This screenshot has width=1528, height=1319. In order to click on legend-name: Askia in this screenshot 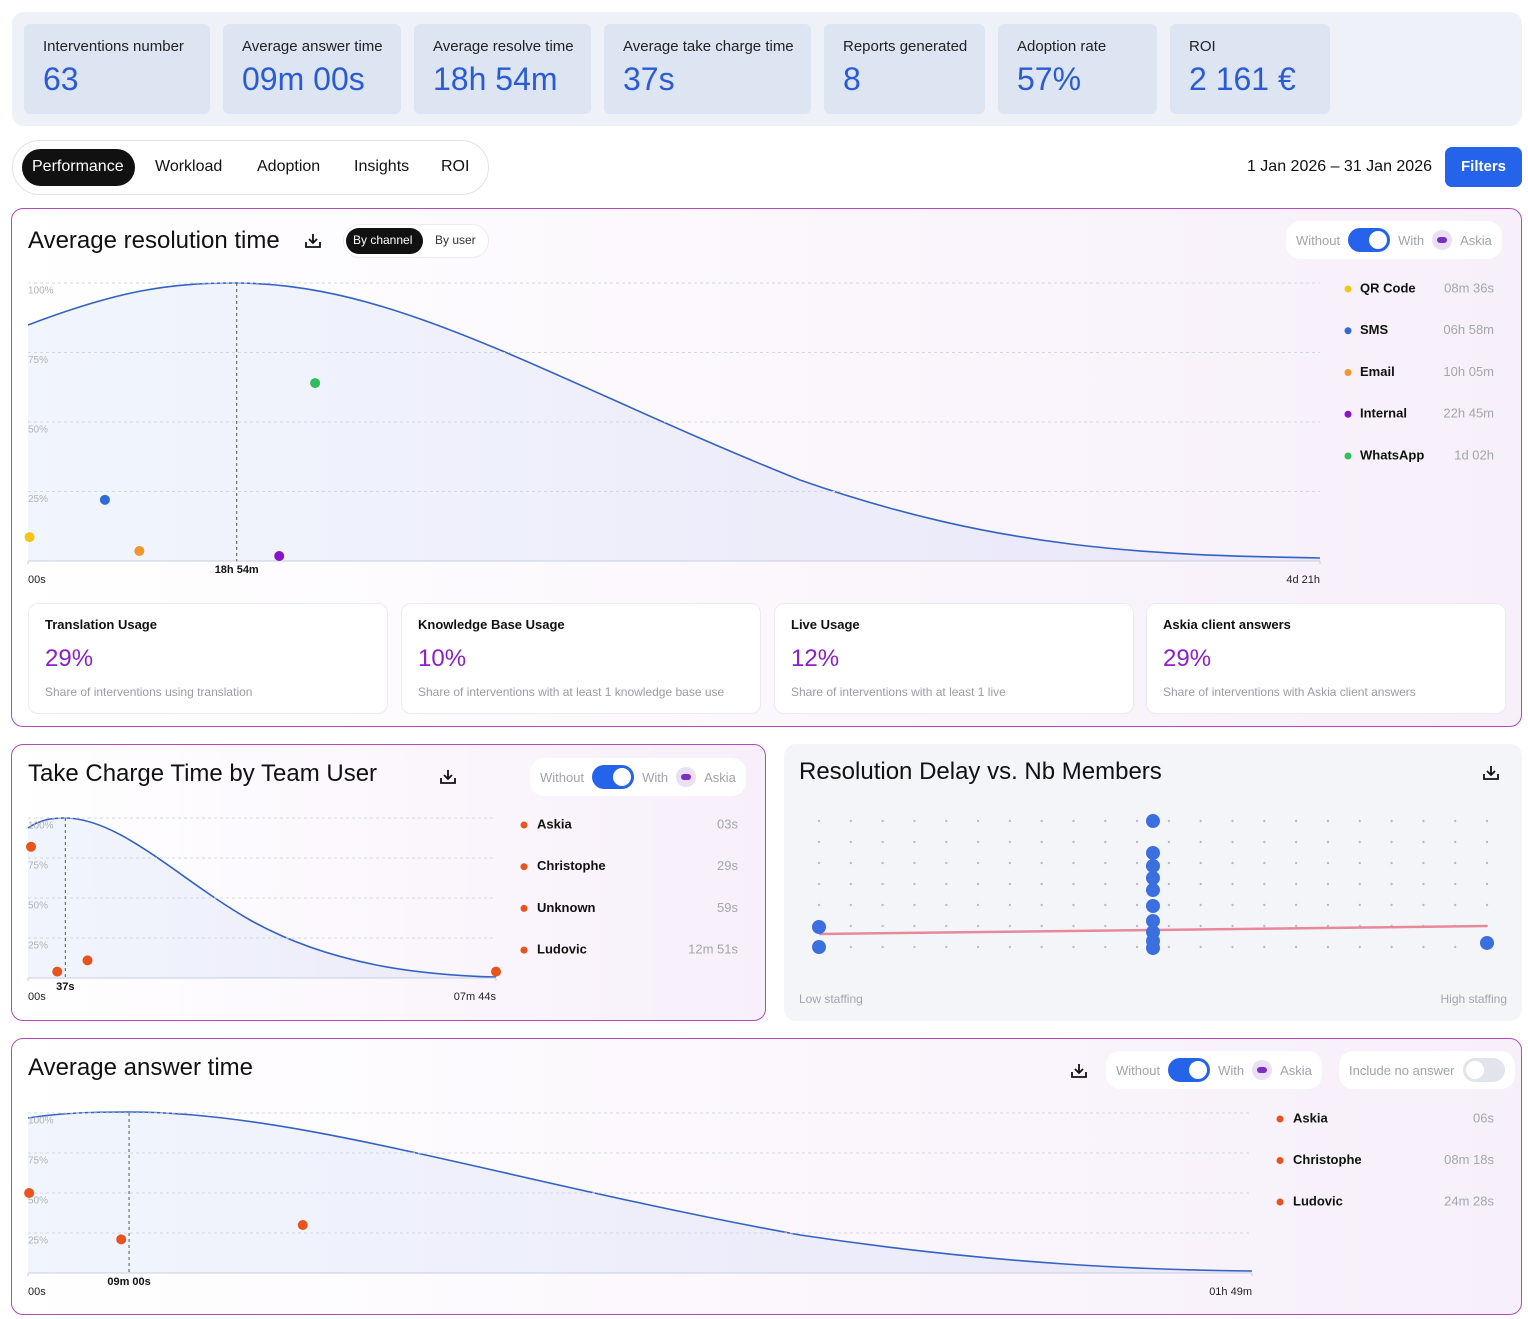, I will do `click(1310, 1117)`.